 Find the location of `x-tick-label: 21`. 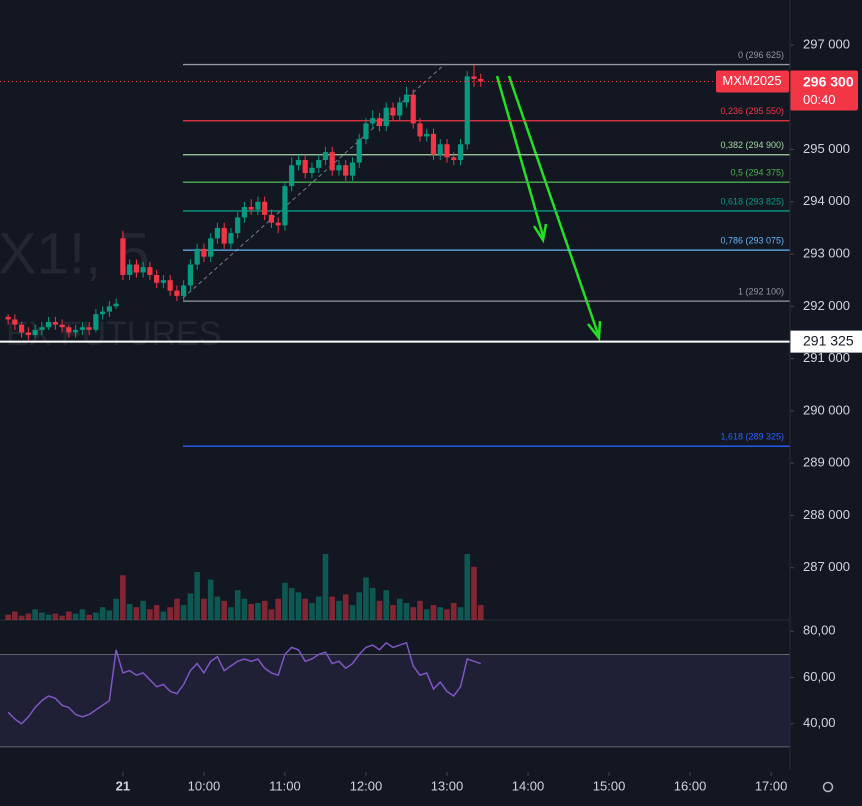

x-tick-label: 21 is located at coordinates (123, 785).